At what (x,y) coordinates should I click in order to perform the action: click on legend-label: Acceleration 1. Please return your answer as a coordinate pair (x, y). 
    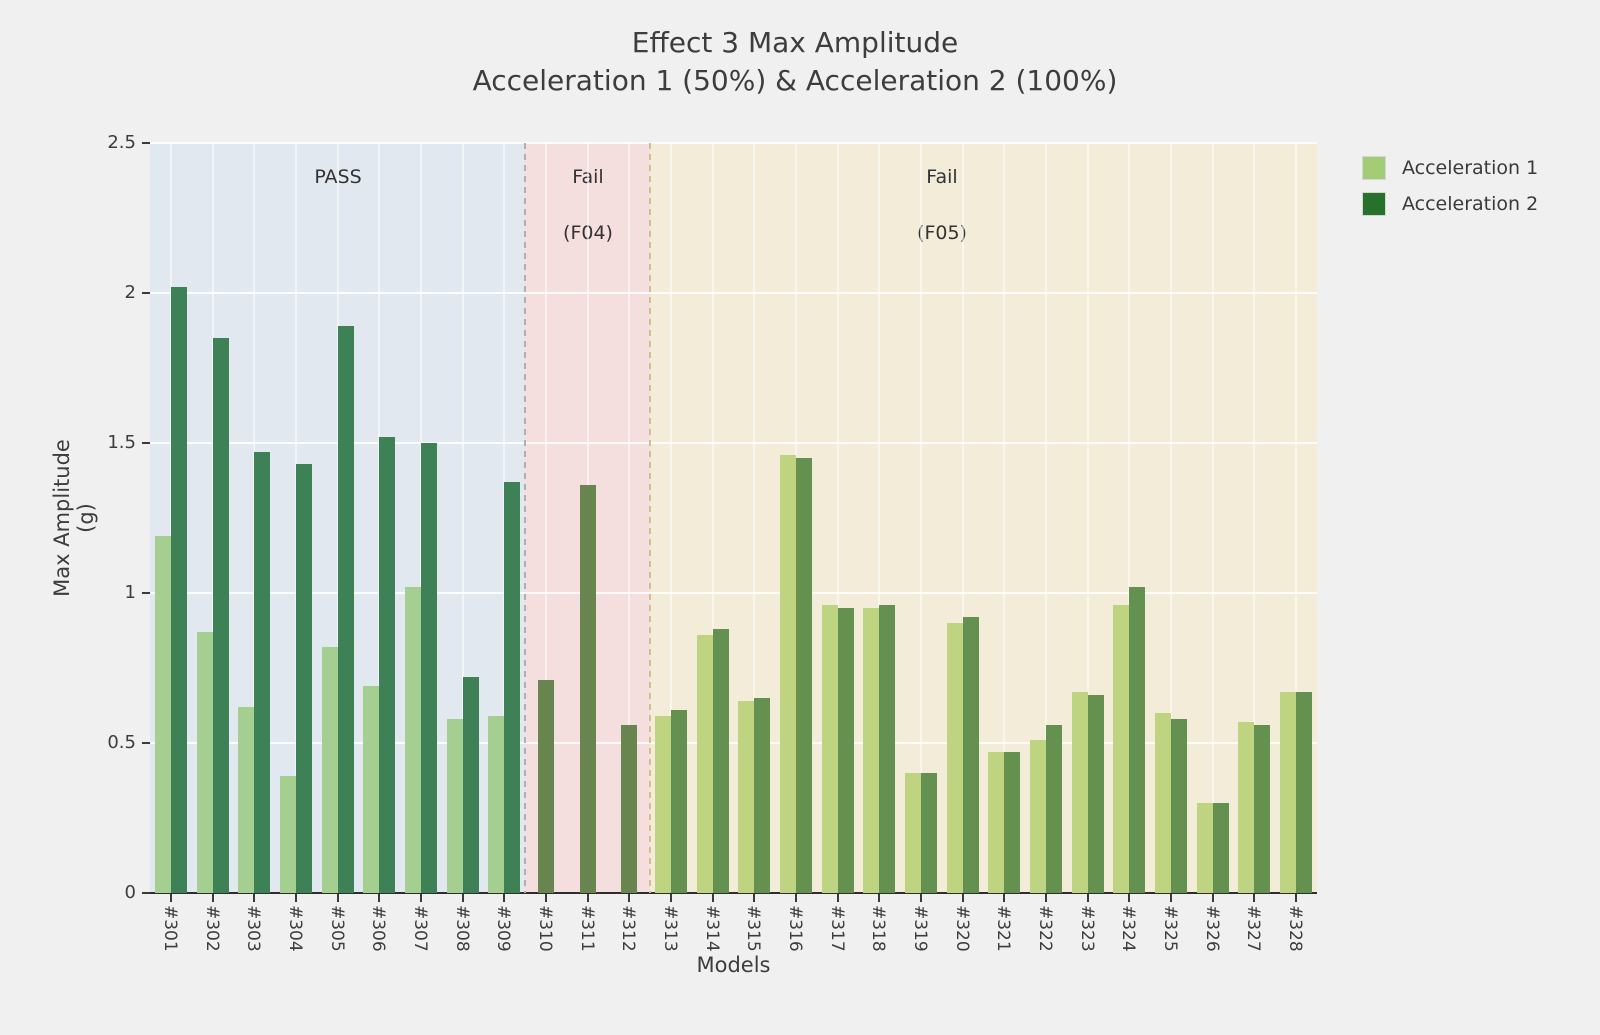
    Looking at the image, I should click on (1470, 168).